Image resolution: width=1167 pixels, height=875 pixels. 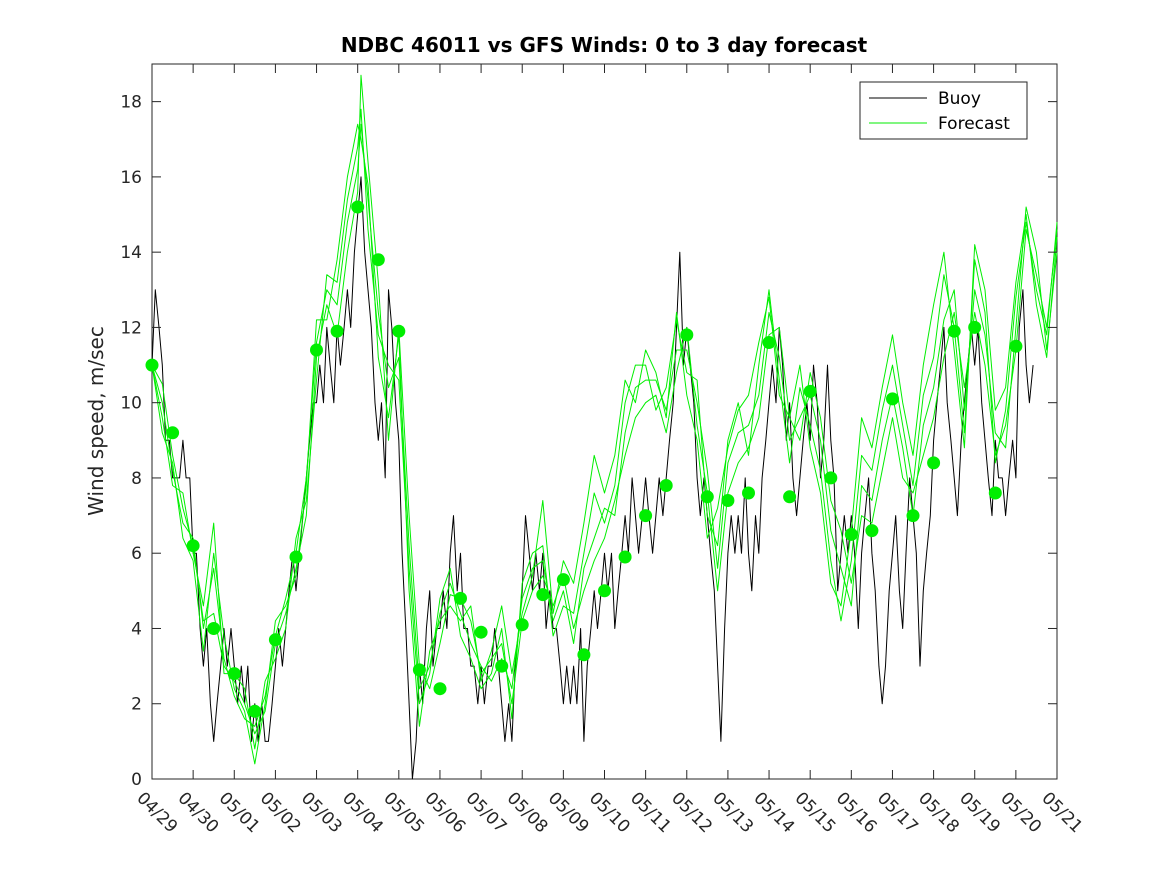 I want to click on y-tick-label-8: 16, so click(x=131, y=178).